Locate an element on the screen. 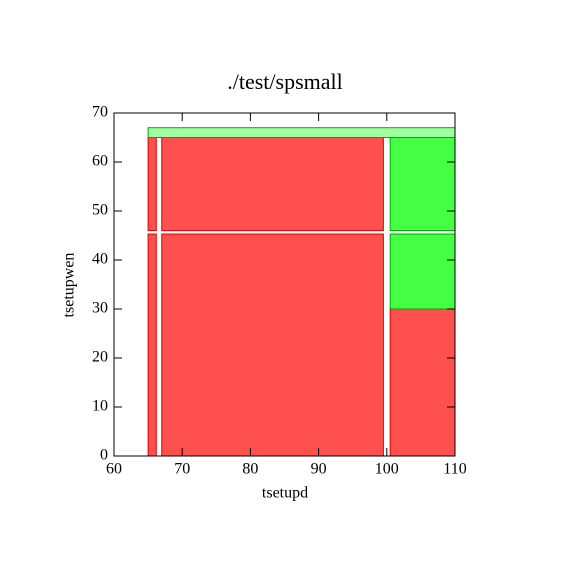  x-axis-label: tsetupd is located at coordinates (285, 493).